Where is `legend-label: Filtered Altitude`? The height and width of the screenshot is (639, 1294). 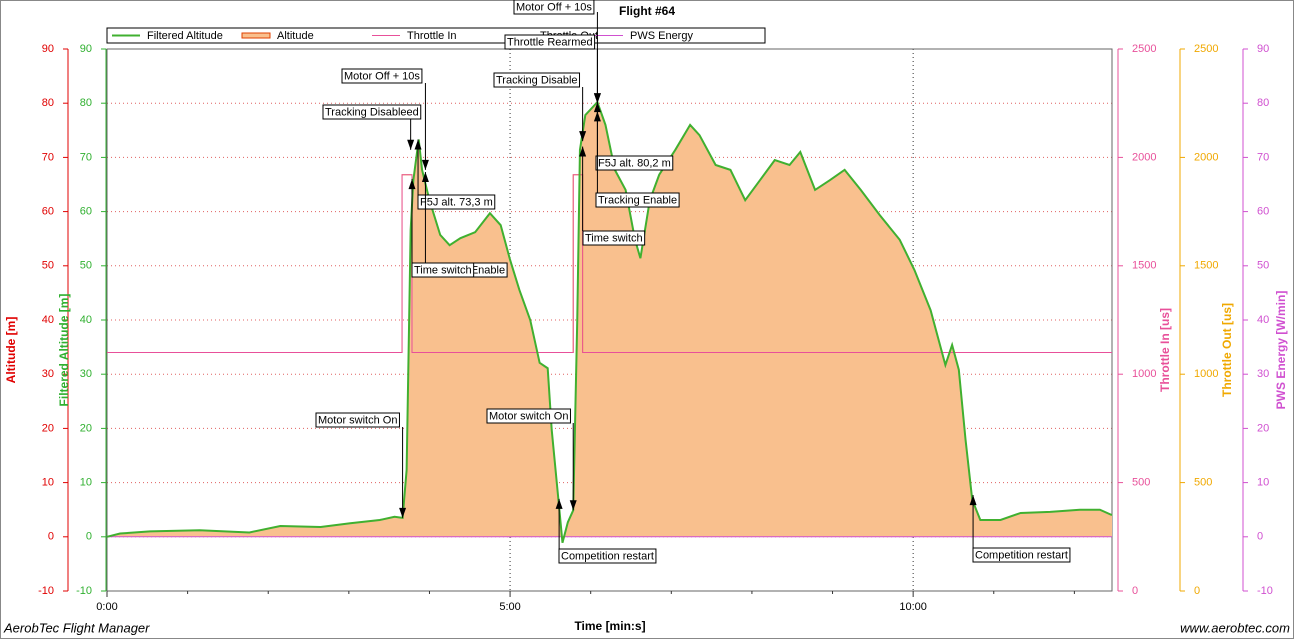 legend-label: Filtered Altitude is located at coordinates (185, 36).